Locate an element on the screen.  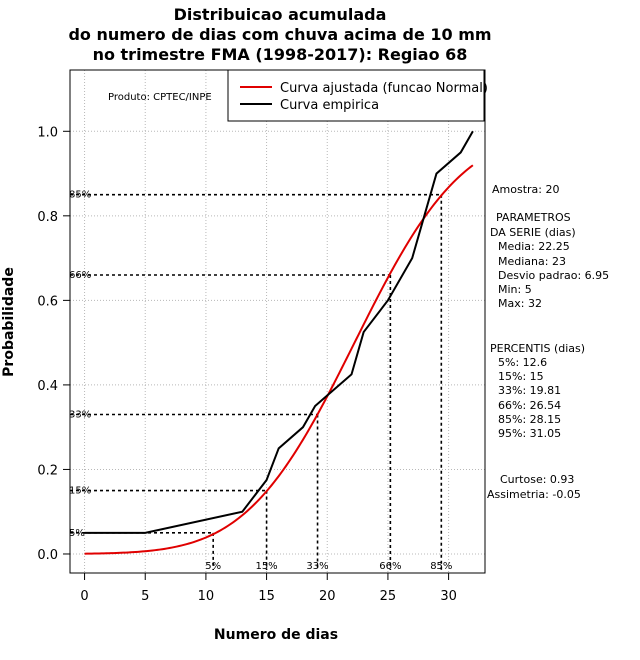
stat-curtose: Curtose: 0.93 is located at coordinates (537, 479).